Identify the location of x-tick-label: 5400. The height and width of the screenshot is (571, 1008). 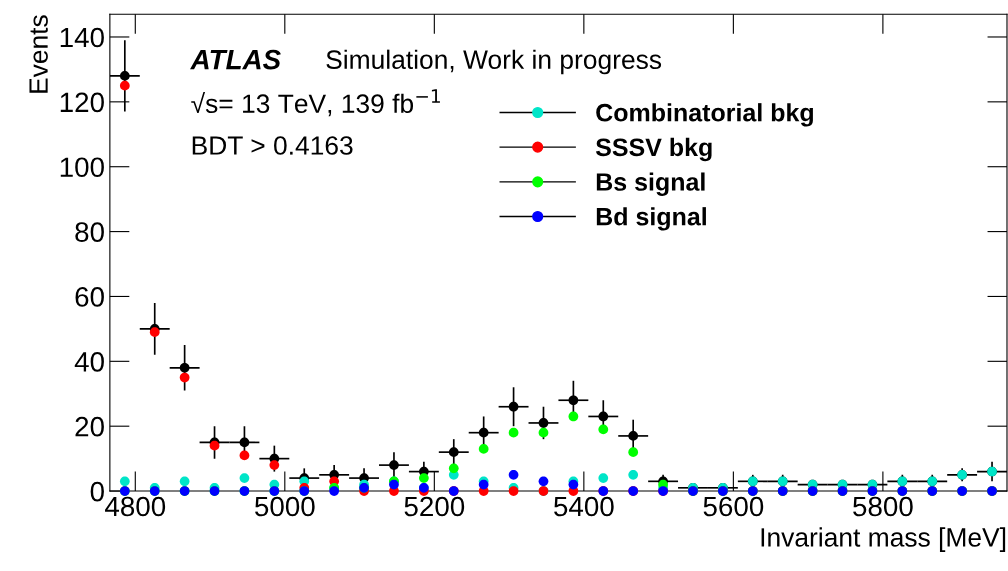
(584, 506).